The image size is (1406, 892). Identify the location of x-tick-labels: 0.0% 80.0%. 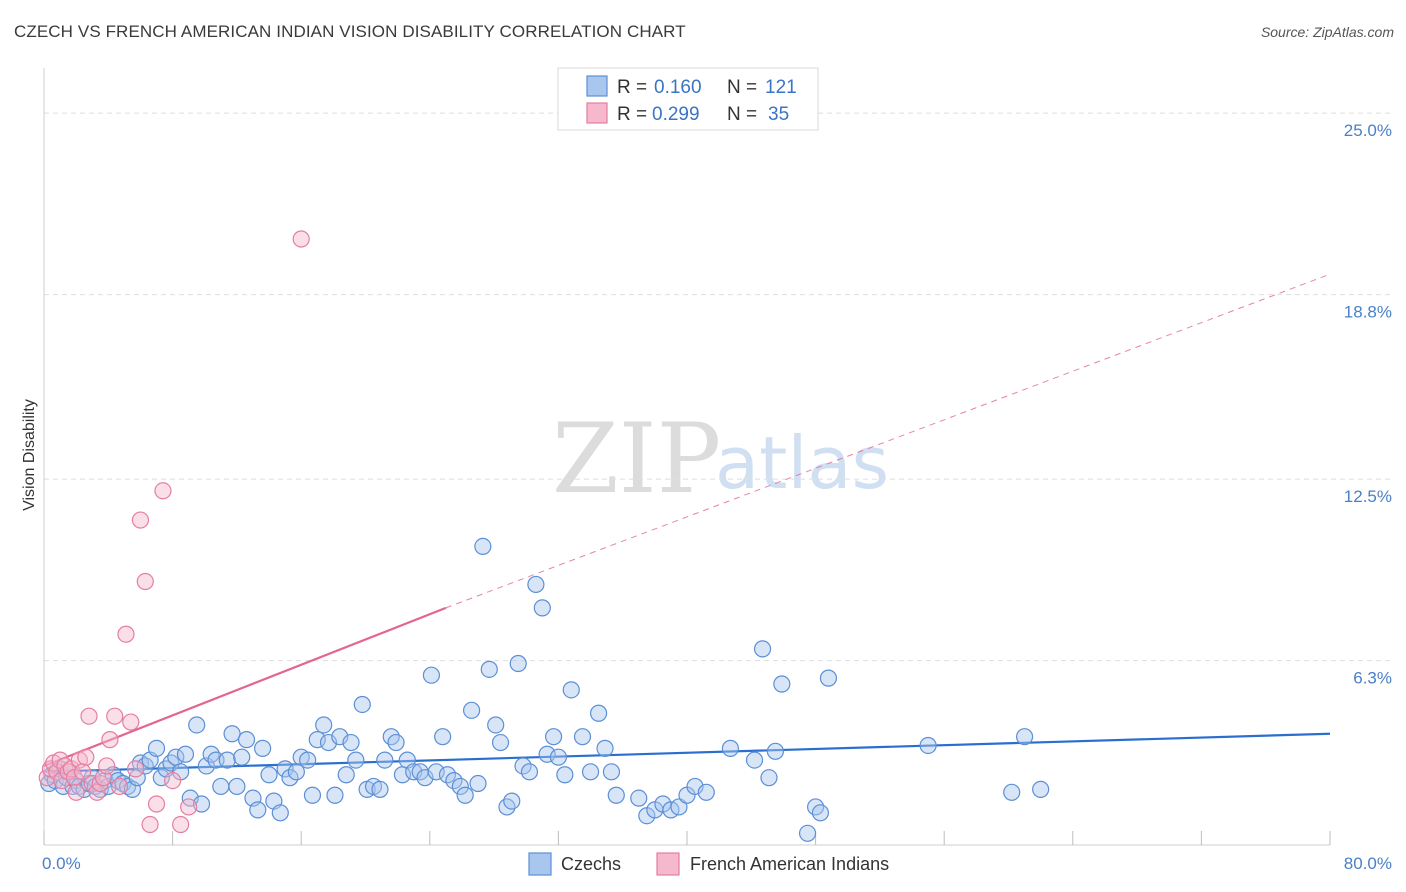
(717, 863).